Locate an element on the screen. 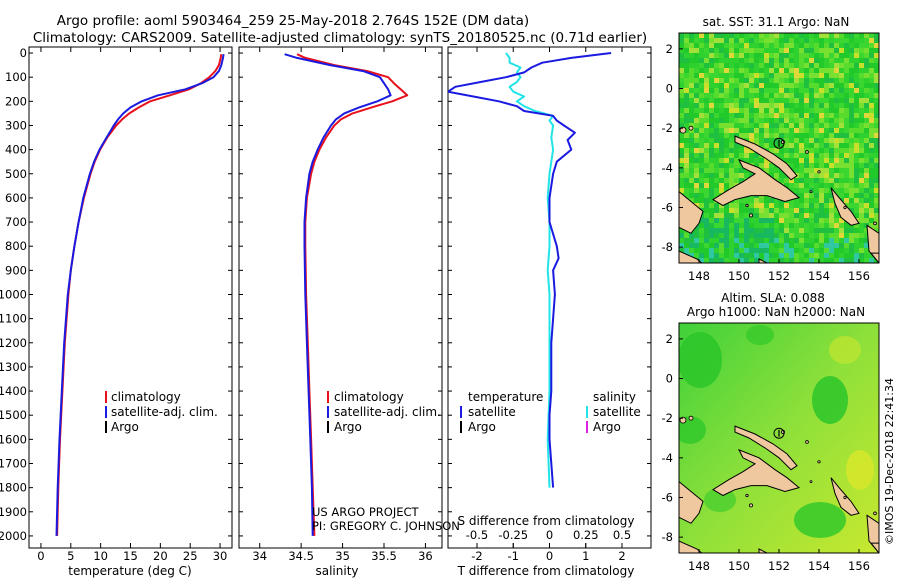 Image resolution: width=900 pixels, height=580 pixels. sla-blob is located at coordinates (830, 400).